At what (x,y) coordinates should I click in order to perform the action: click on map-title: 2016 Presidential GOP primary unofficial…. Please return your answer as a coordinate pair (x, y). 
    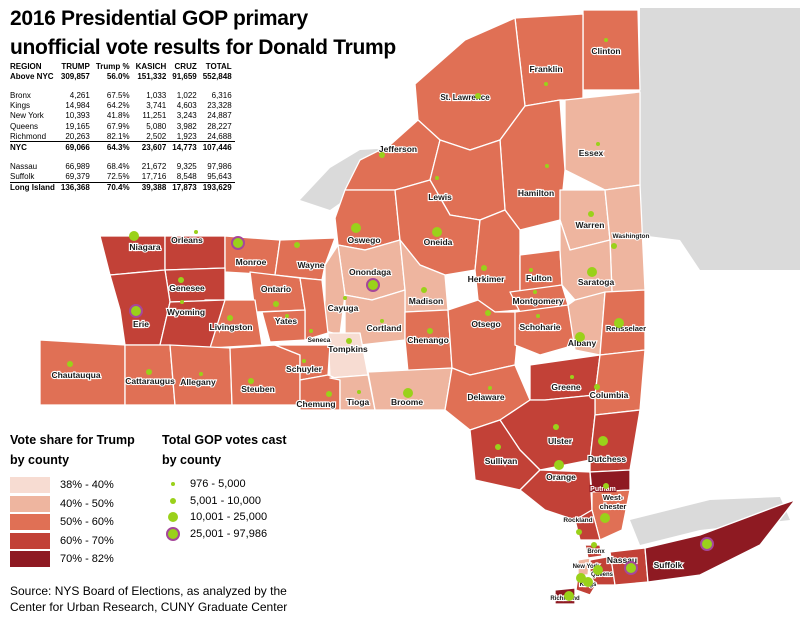
    Looking at the image, I should click on (203, 33).